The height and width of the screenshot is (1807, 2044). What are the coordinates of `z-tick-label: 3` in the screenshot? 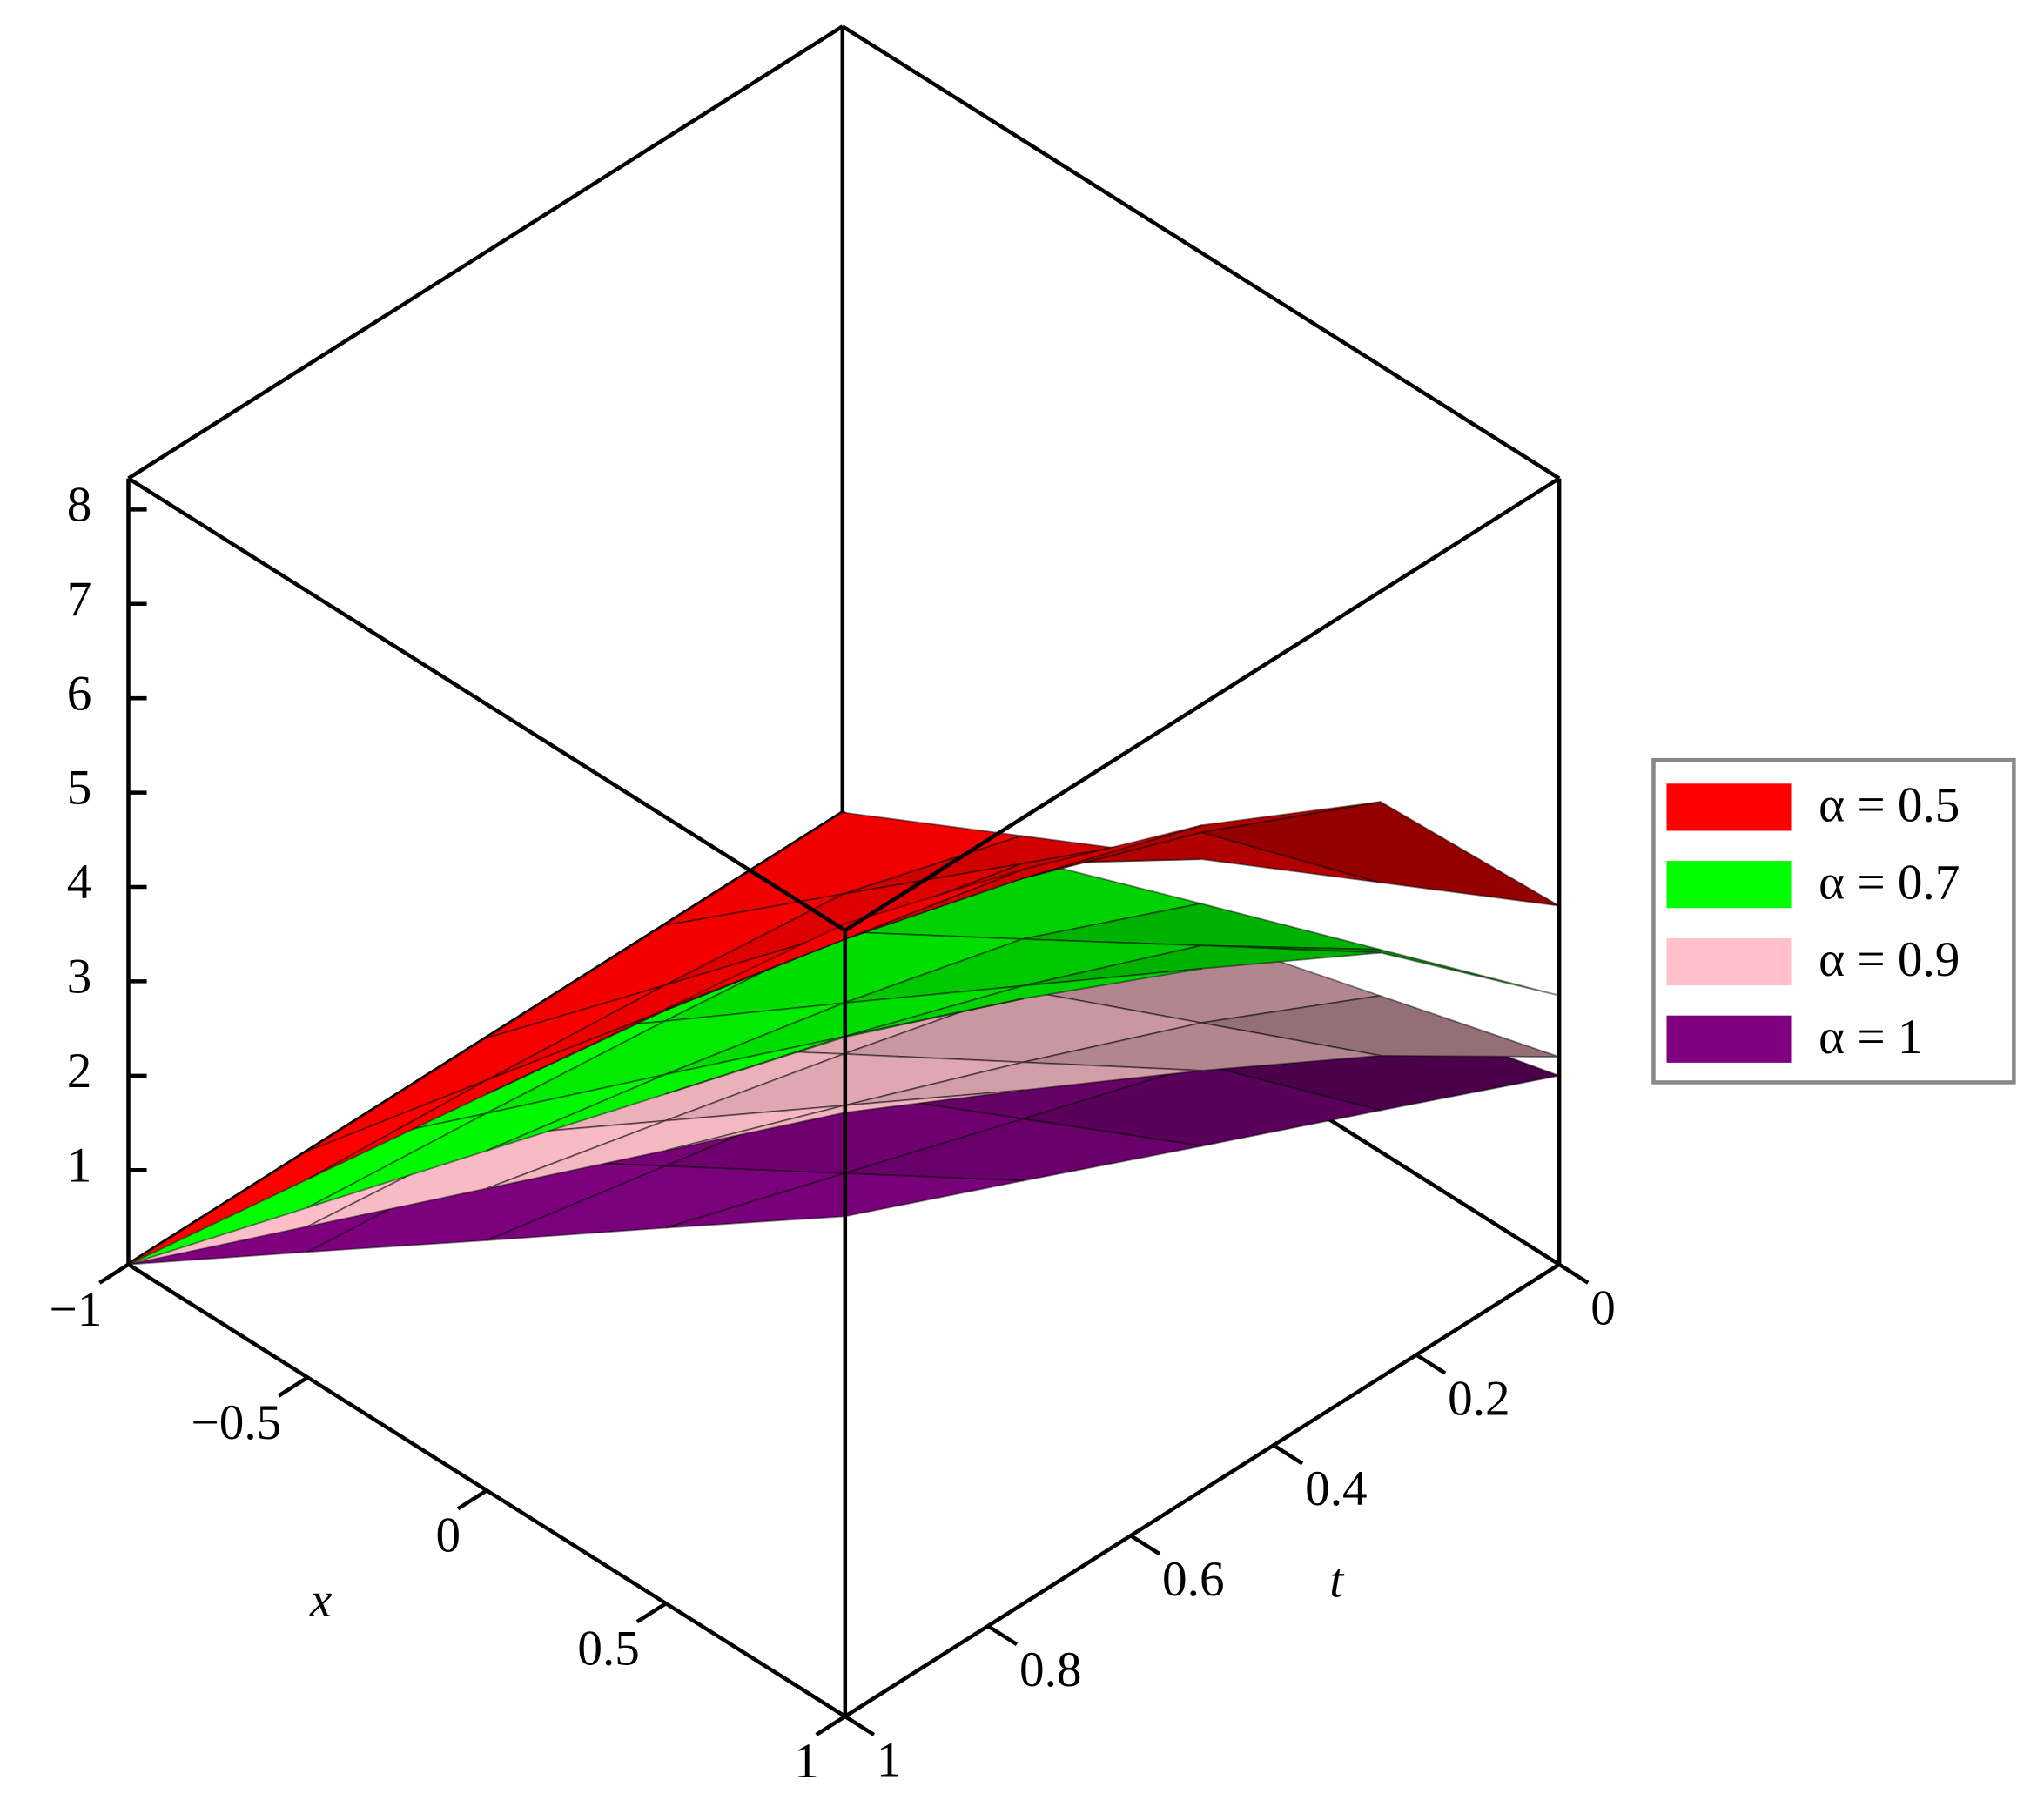 It's located at (79, 977).